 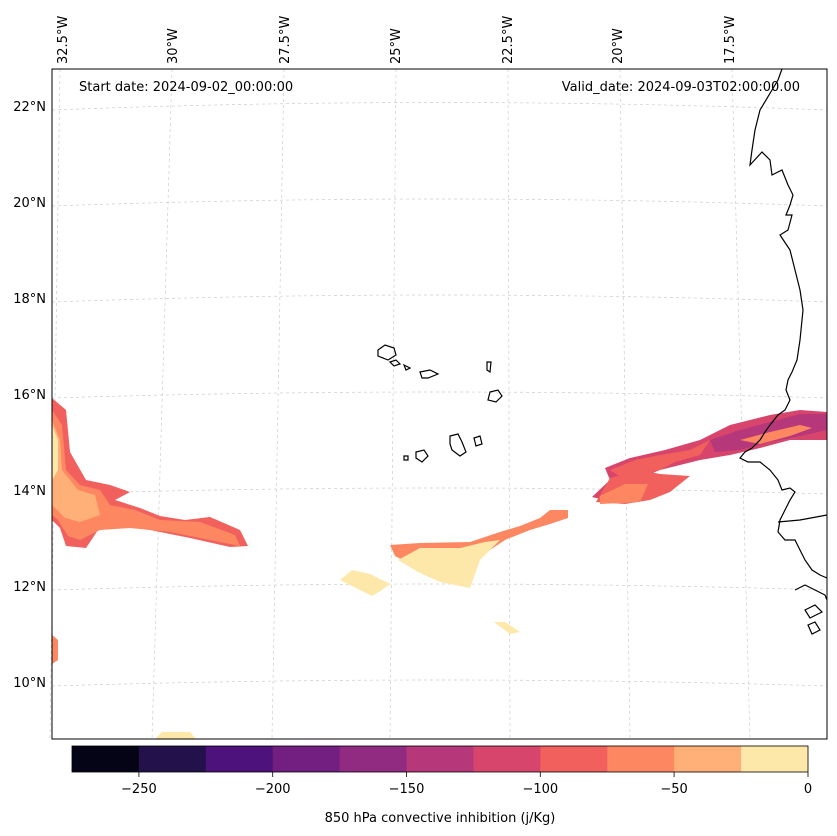 I want to click on cin-region-central-light, so click(x=449, y=564).